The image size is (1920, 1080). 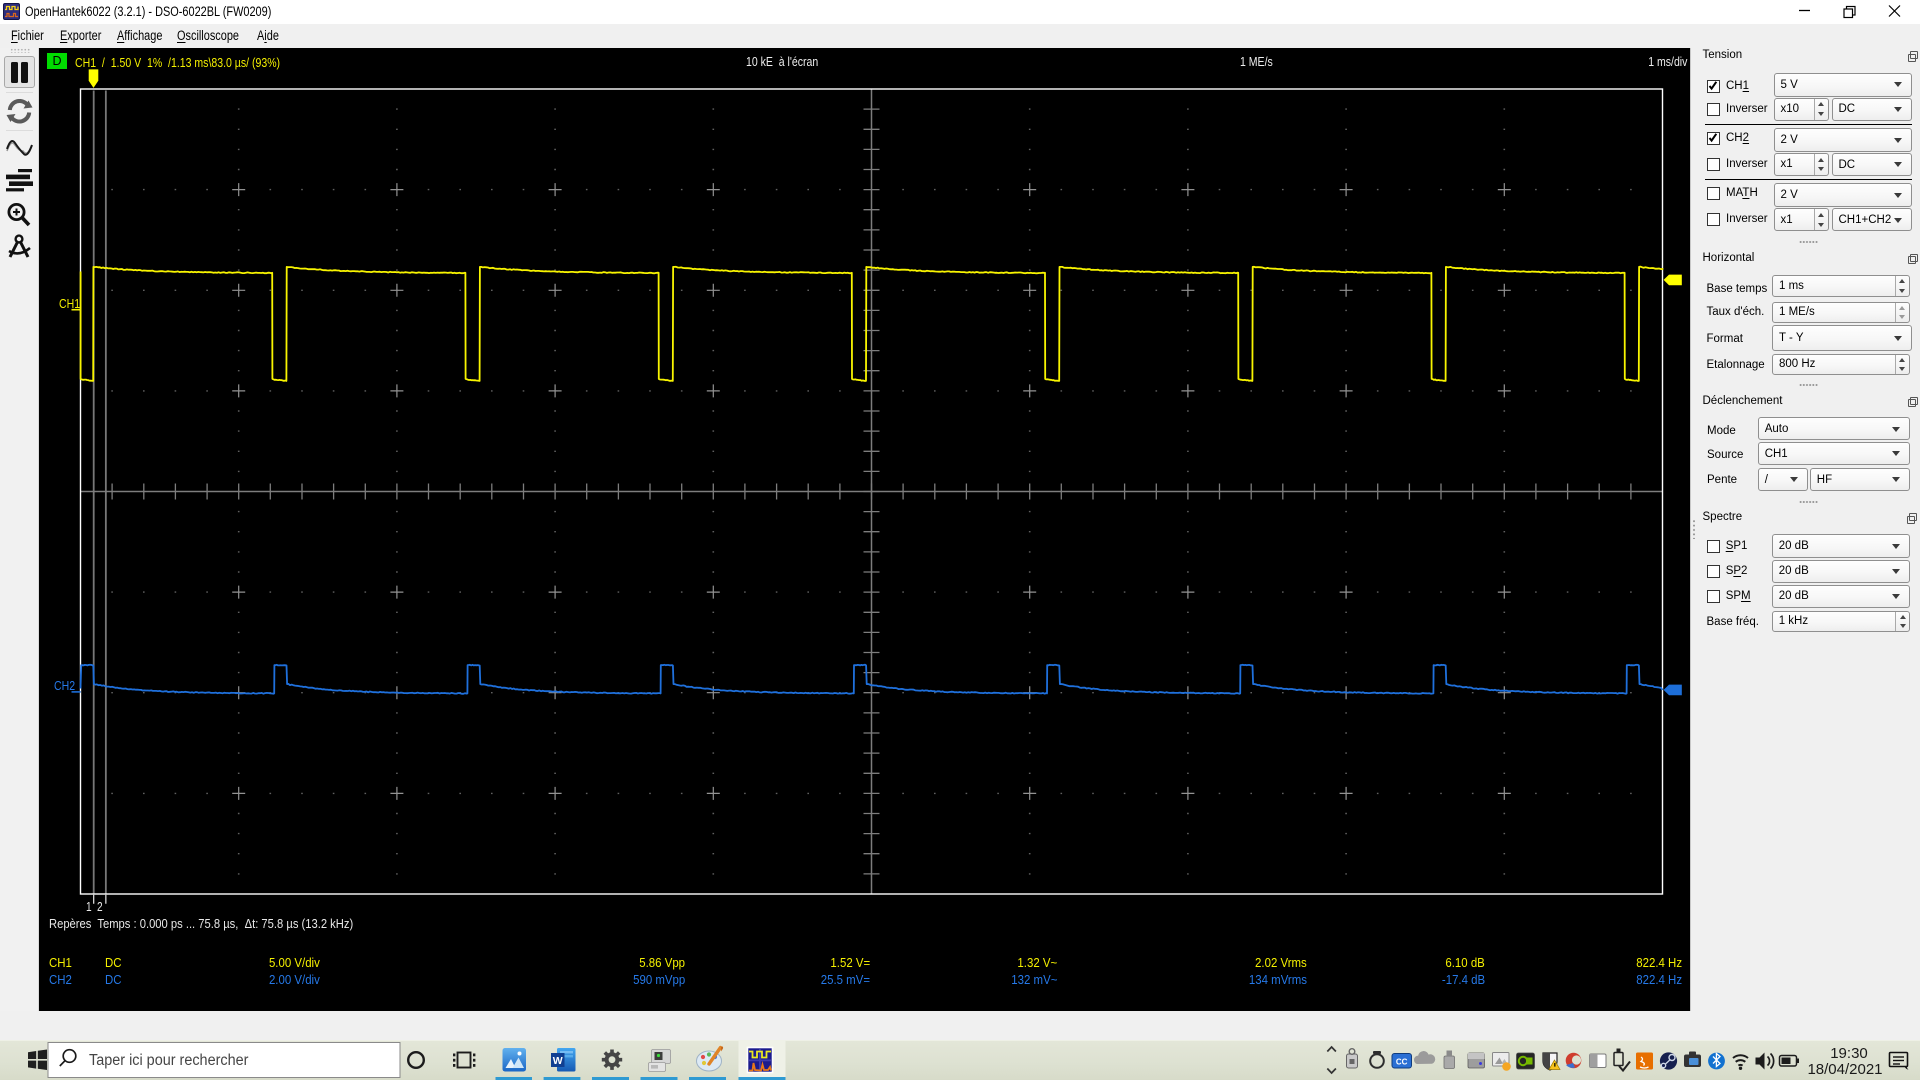 I want to click on svg-text: W, so click(x=558, y=1061).